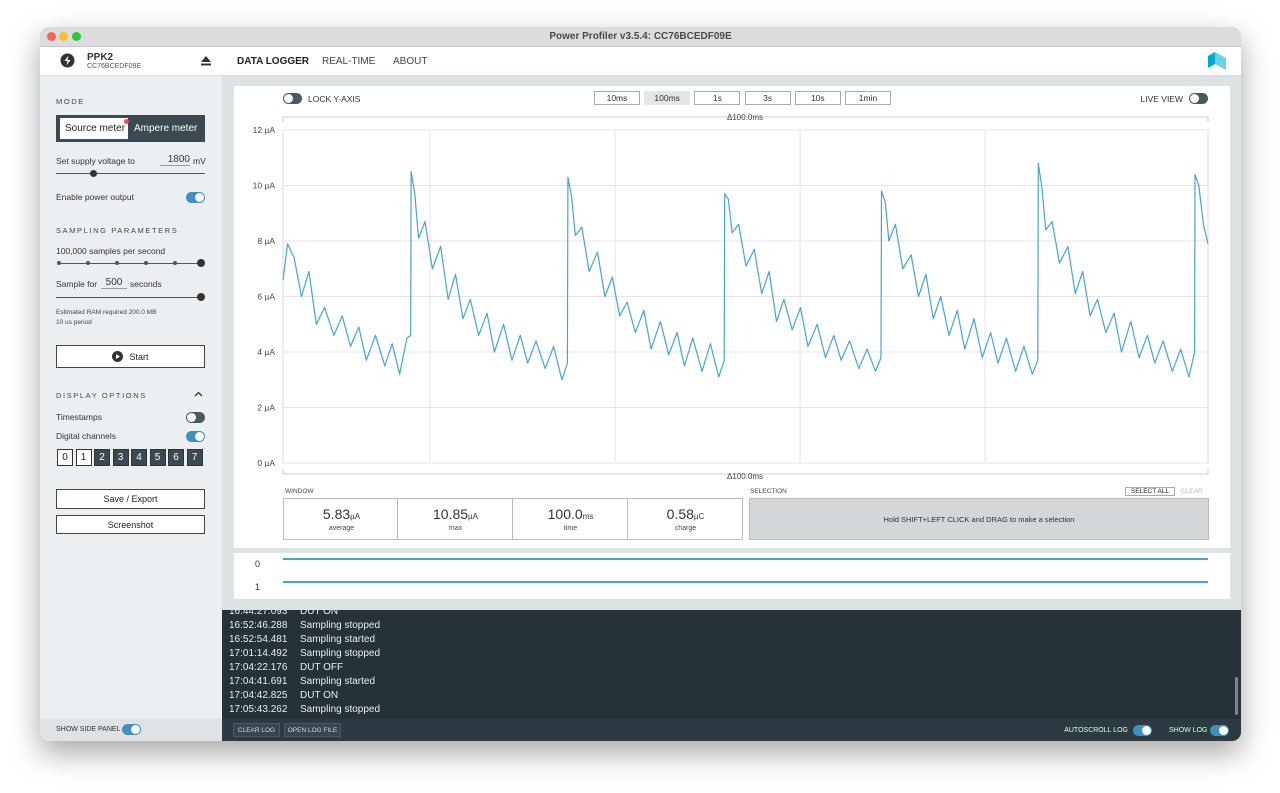  What do you see at coordinates (195, 197) in the screenshot?
I see `power-toggle` at bounding box center [195, 197].